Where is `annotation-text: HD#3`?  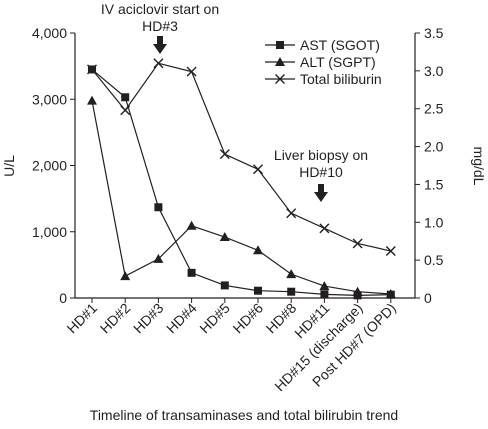 annotation-text: HD#3 is located at coordinates (160, 26).